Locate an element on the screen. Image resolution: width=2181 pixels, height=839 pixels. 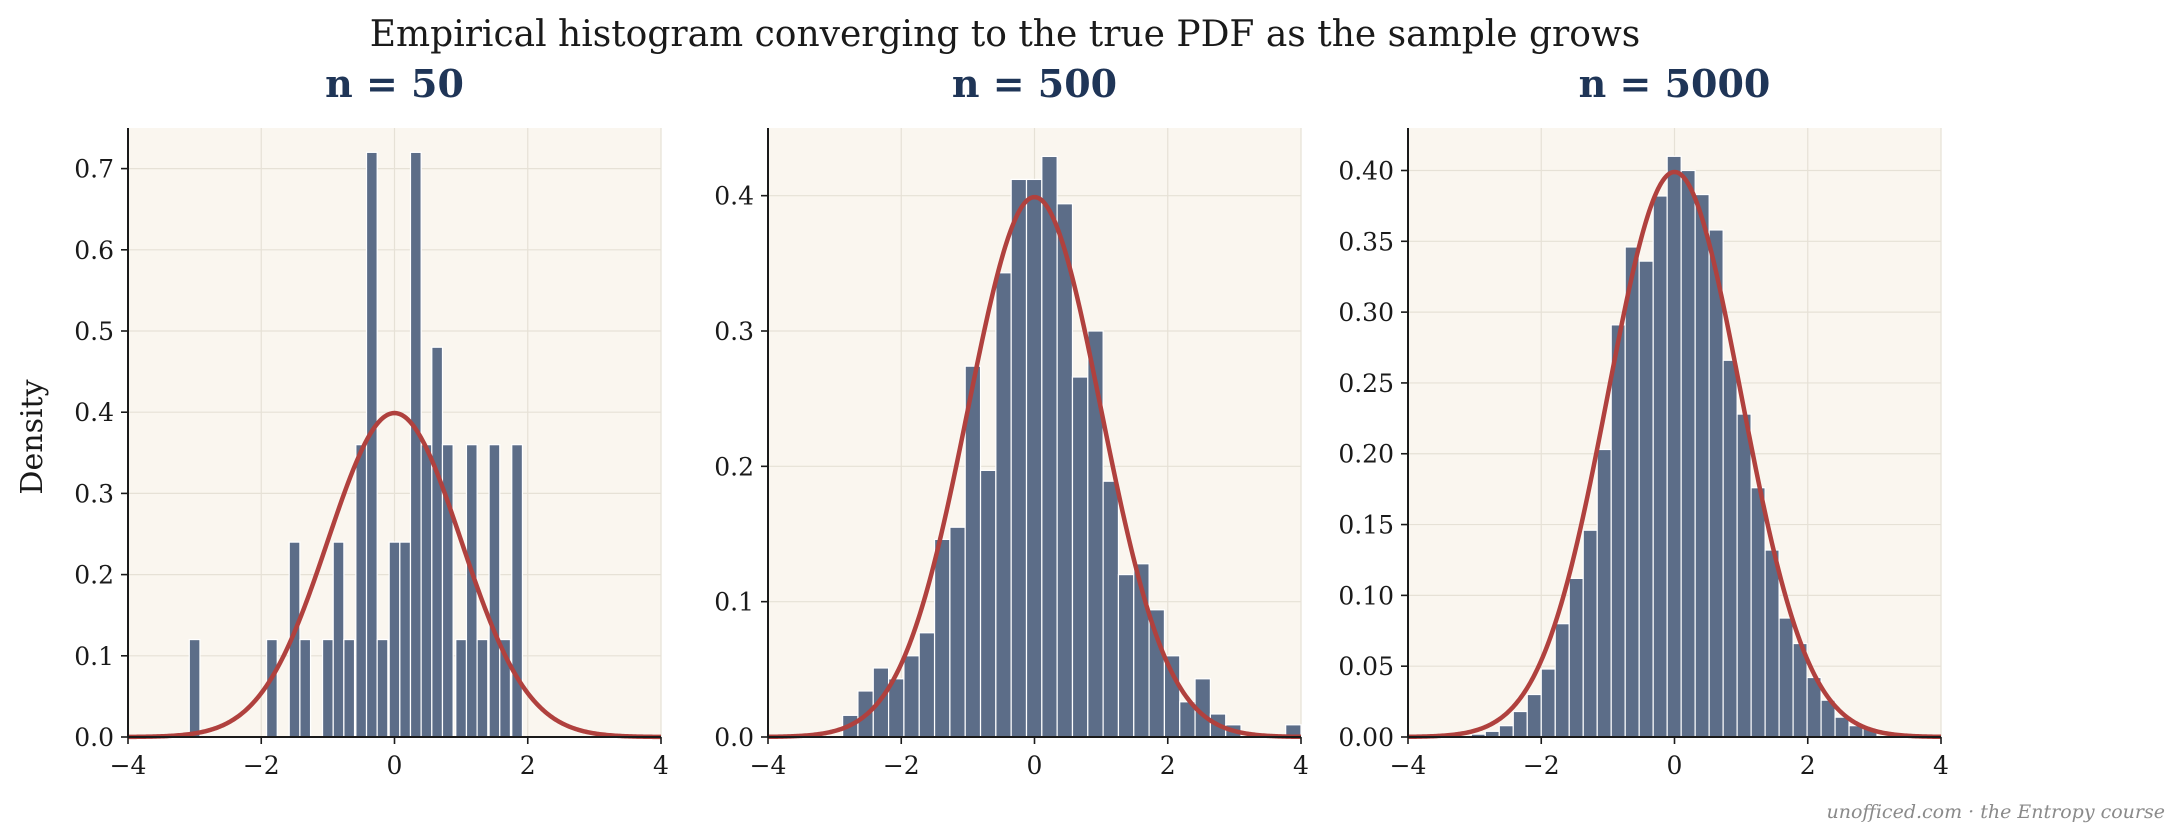
footer-credit: unofficed.com · the Entropy course is located at coordinates (1995, 812).